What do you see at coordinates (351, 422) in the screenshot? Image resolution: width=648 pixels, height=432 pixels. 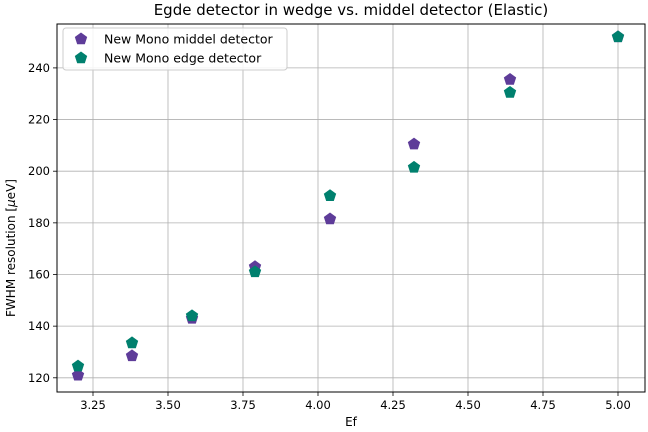 I see `x-axis-label: Ef` at bounding box center [351, 422].